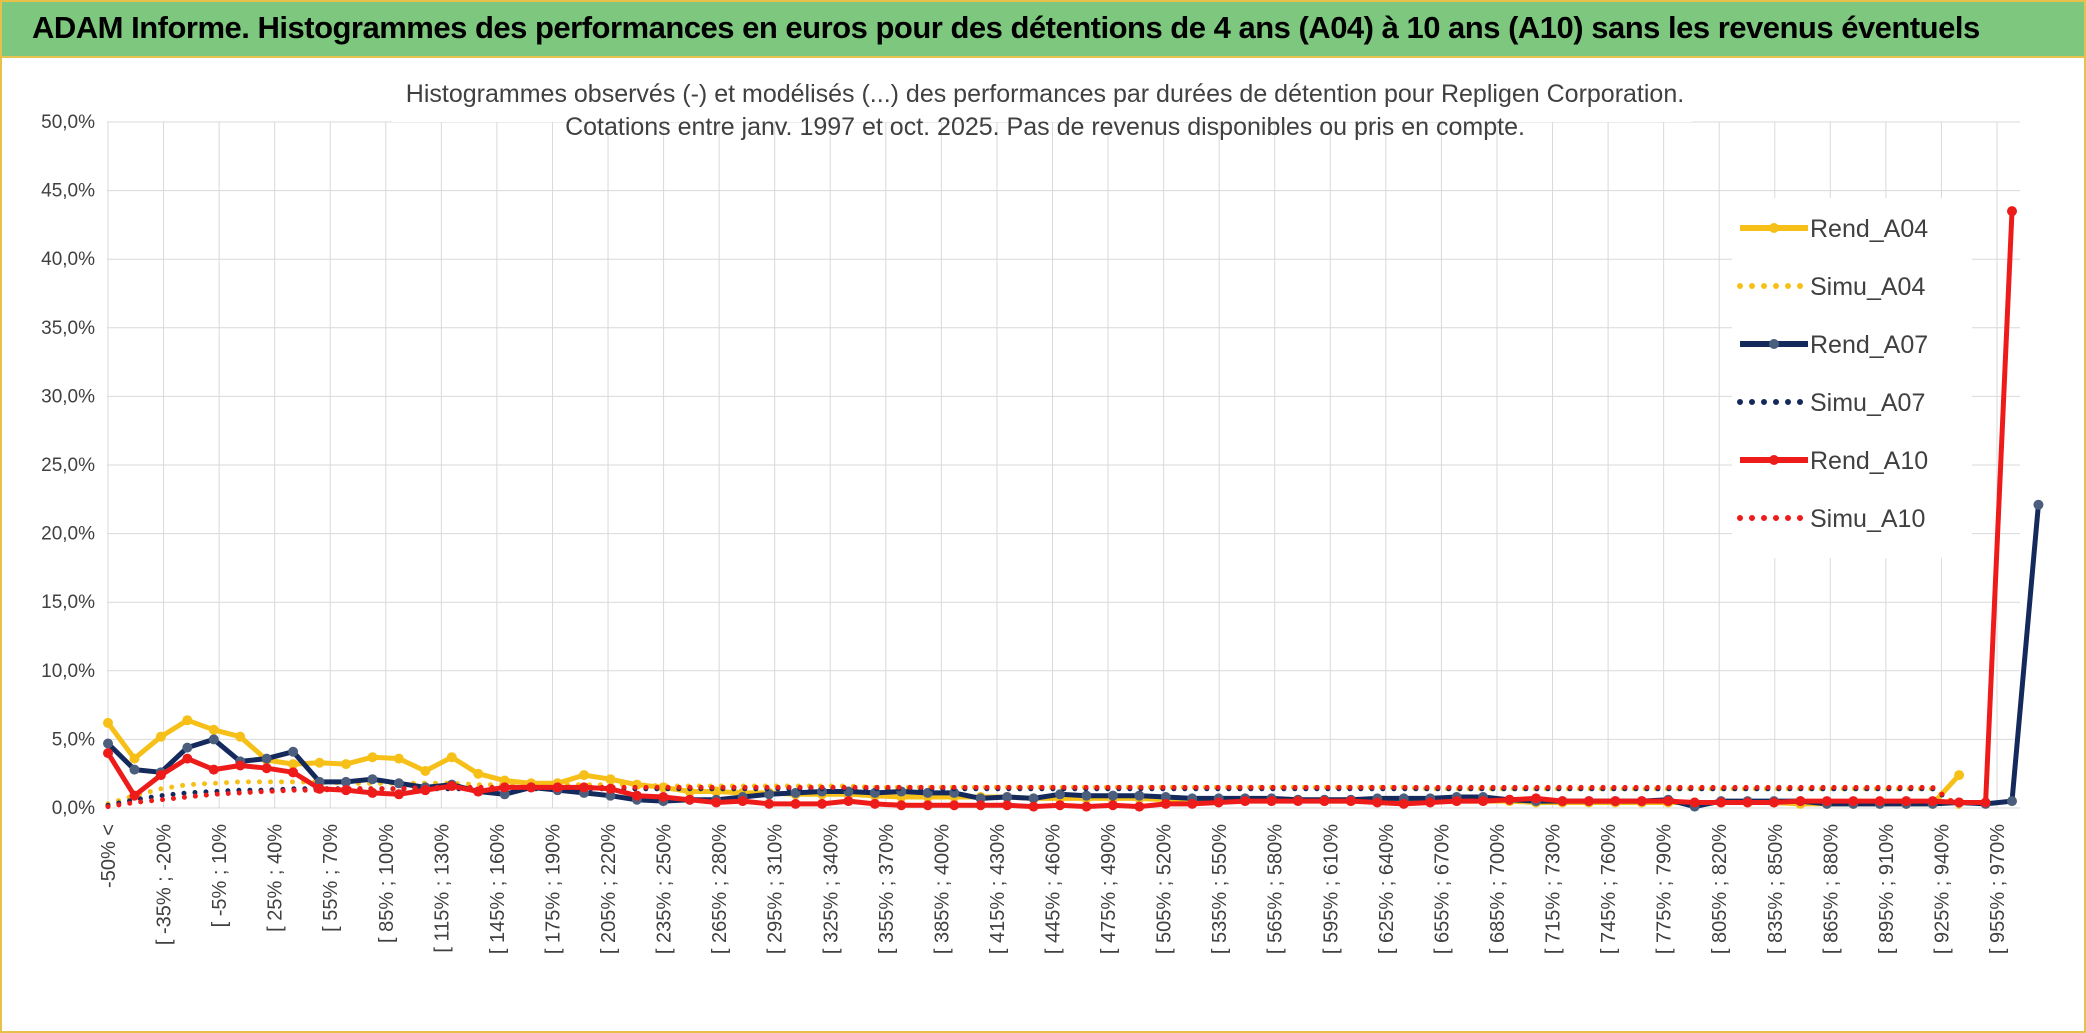  I want to click on x-tick-label: [ 835% ; 850%, so click(1776, 889).